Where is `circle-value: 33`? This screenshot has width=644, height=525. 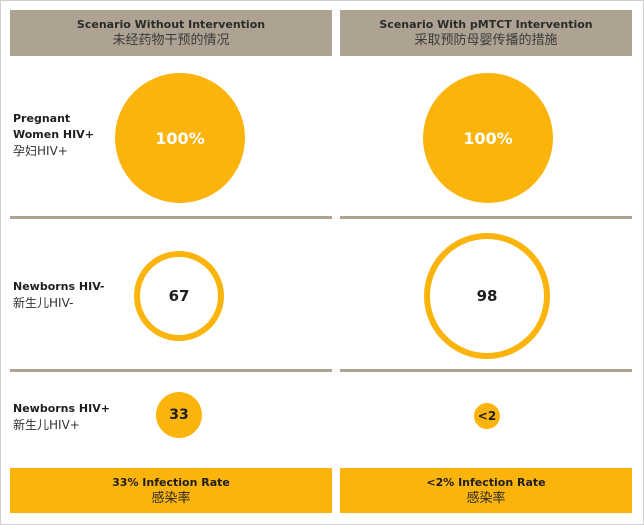 circle-value: 33 is located at coordinates (179, 415).